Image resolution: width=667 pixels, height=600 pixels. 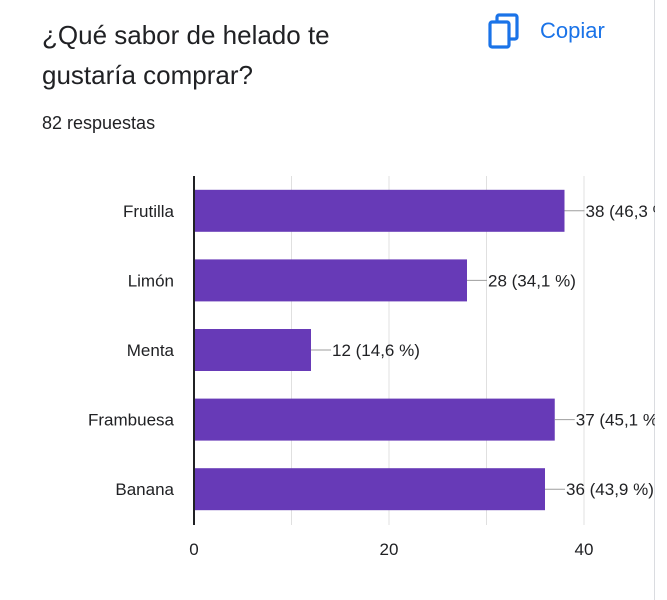 I want to click on data-label: 12 (14,6 %), so click(x=376, y=350).